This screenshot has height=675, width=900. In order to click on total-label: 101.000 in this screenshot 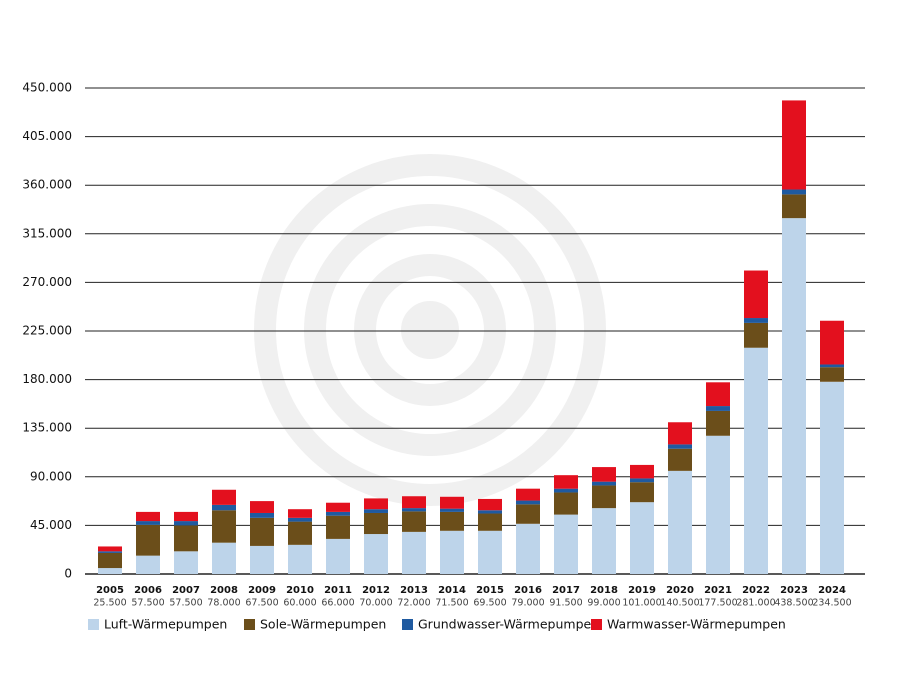, I will do `click(641, 603)`.